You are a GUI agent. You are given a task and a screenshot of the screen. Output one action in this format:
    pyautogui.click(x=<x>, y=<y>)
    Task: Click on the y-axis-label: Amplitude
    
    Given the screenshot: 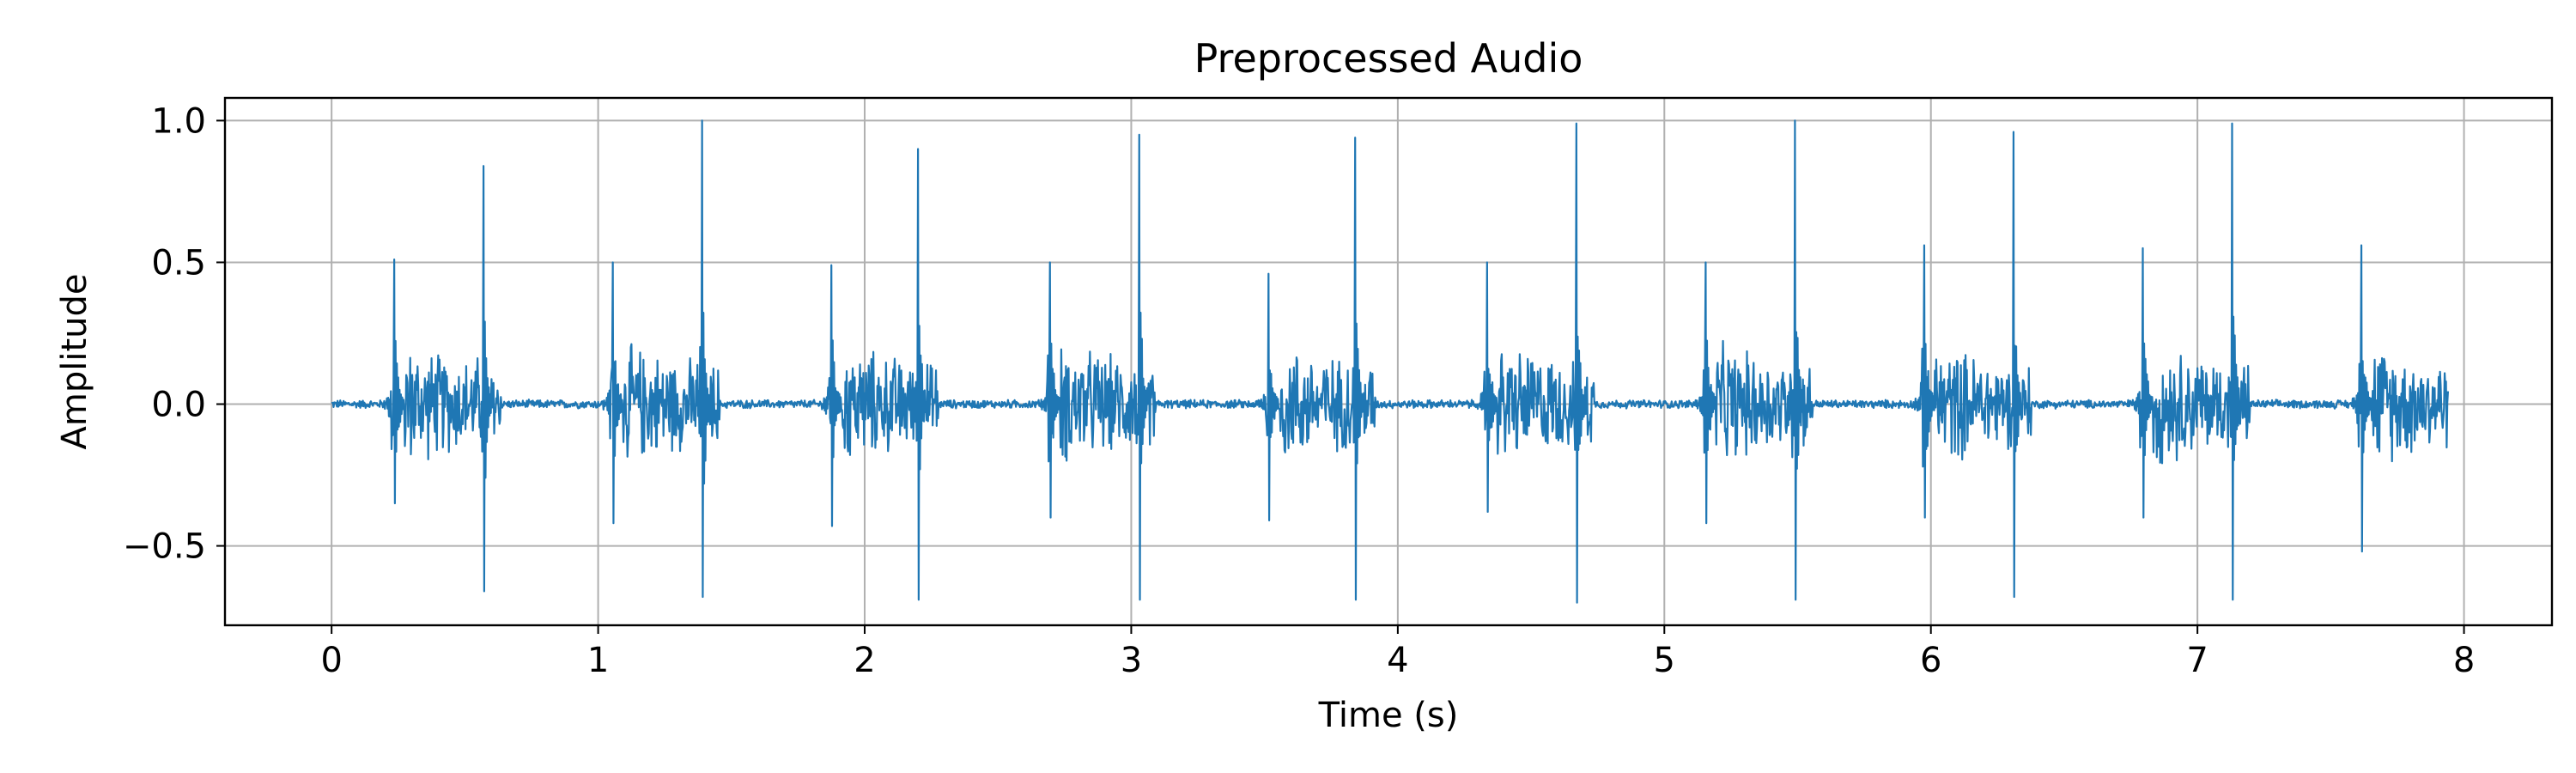 What is the action you would take?
    pyautogui.click(x=74, y=362)
    